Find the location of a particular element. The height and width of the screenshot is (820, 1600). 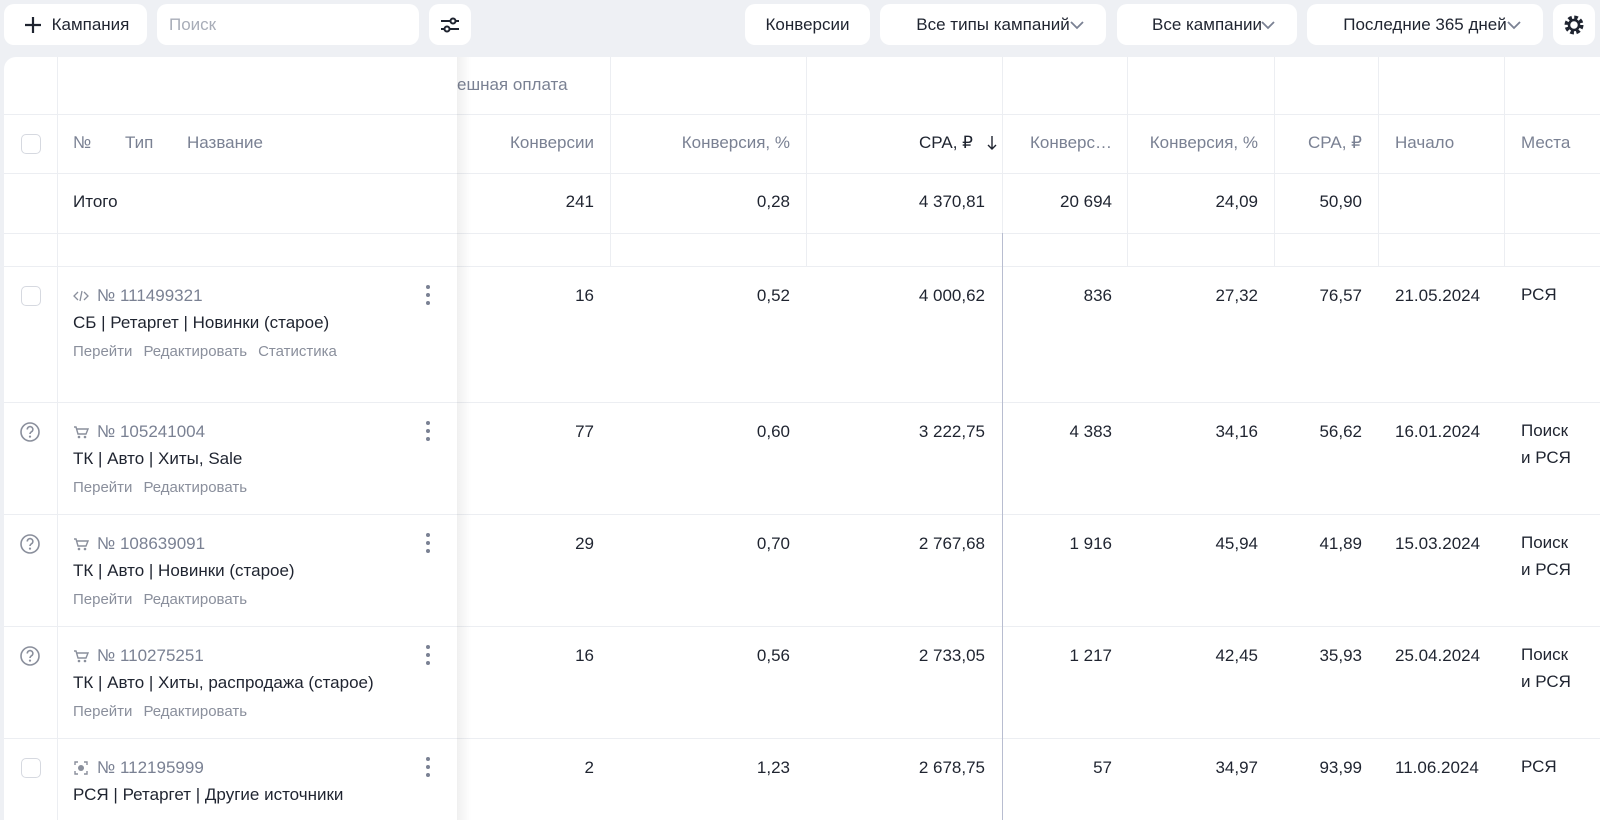

gear-icon is located at coordinates (1574, 24).